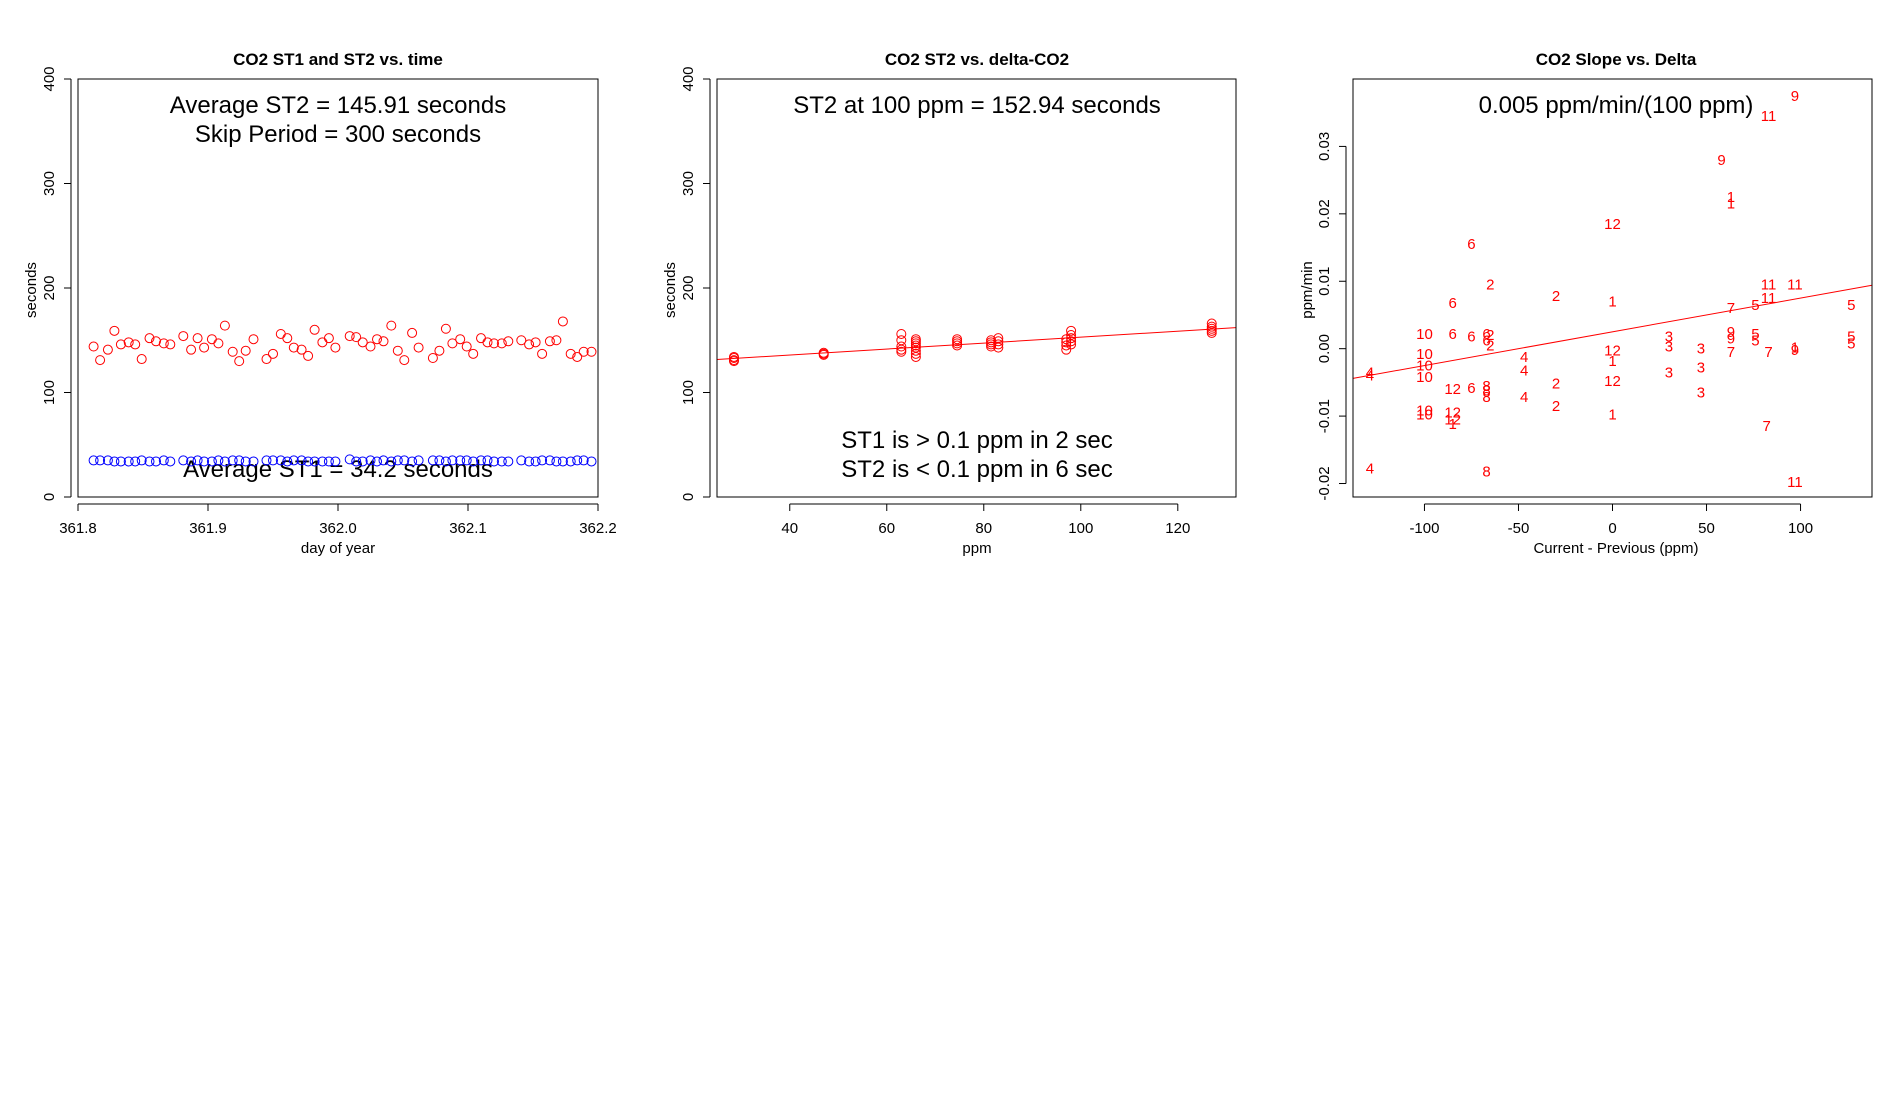 The height and width of the screenshot is (1100, 1900). What do you see at coordinates (329, 301) in the screenshot?
I see `axis-ticks: 361.8 361.9 362.0 362.1 362.2 0 100 200 300 400` at bounding box center [329, 301].